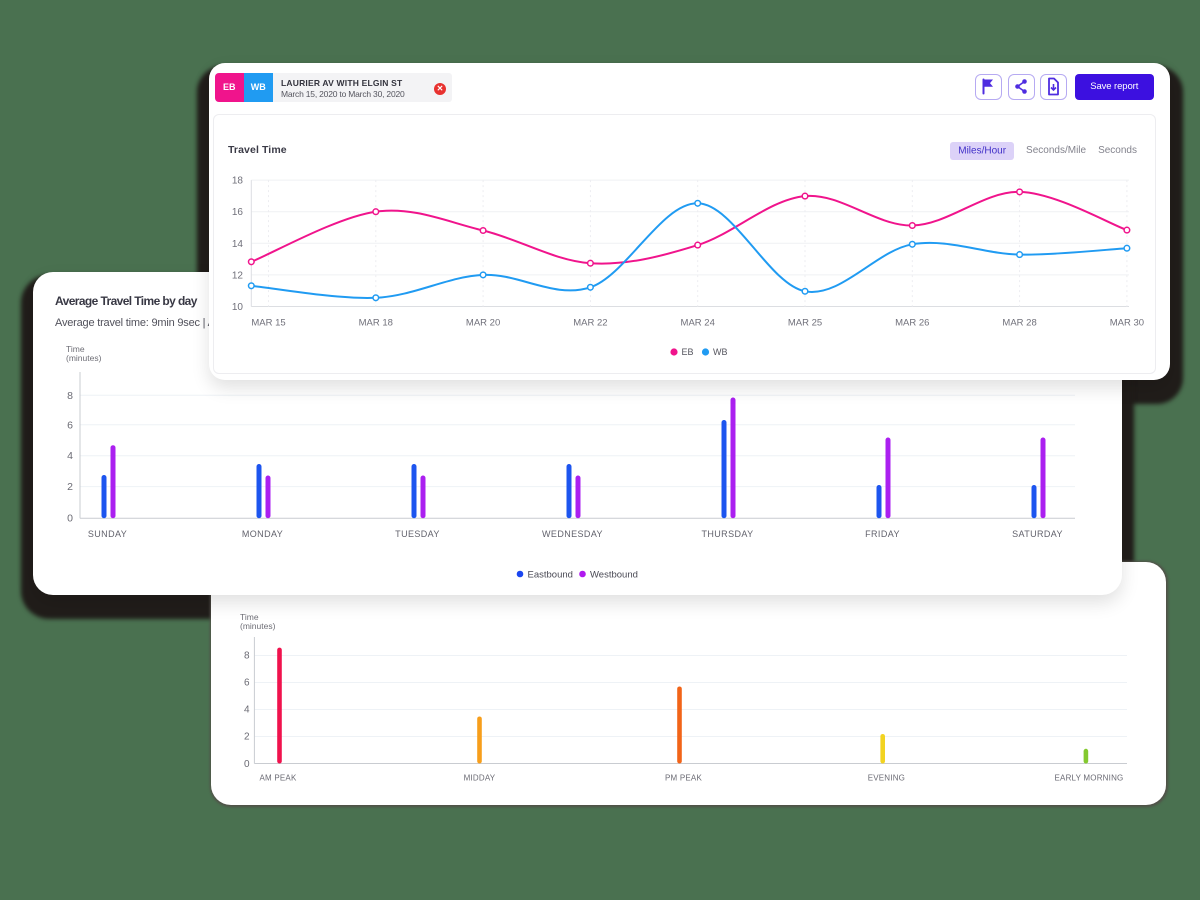 The width and height of the screenshot is (1200, 900). What do you see at coordinates (882, 534) in the screenshot?
I see `svg-text: FRIDAY` at bounding box center [882, 534].